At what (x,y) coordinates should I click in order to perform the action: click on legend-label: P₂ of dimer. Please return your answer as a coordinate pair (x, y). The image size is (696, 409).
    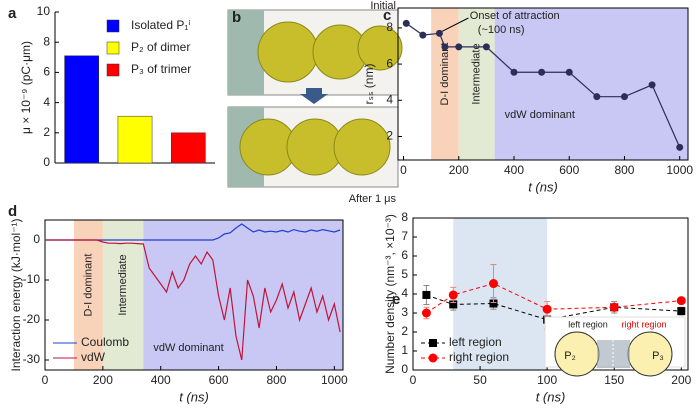
    Looking at the image, I should click on (160, 47).